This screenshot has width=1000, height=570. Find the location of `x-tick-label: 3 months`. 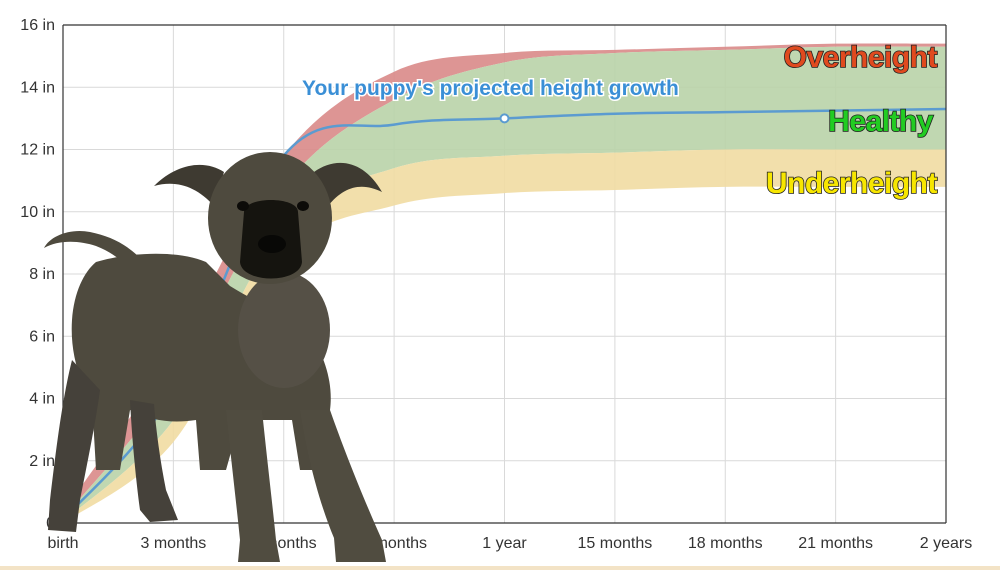

x-tick-label: 3 months is located at coordinates (173, 543).